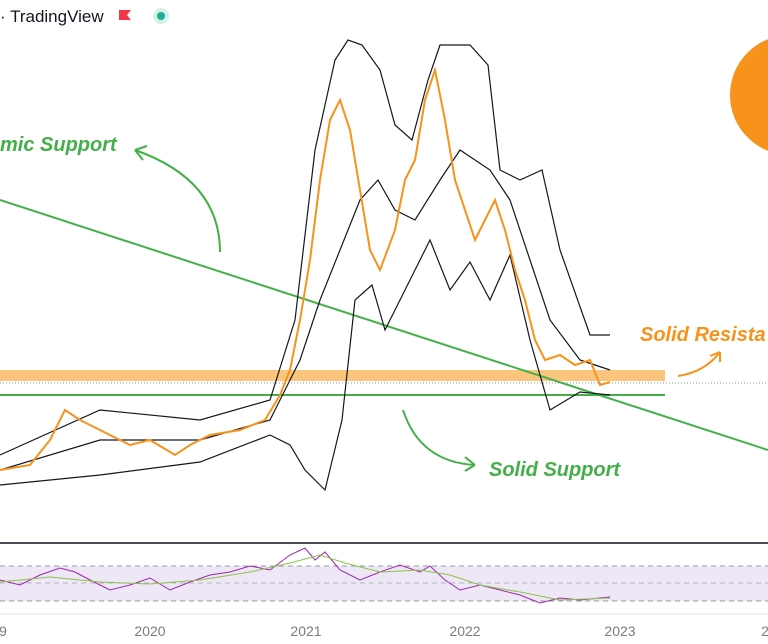 The height and width of the screenshot is (644, 768). I want to click on x-tick-label: 2021, so click(305, 631).